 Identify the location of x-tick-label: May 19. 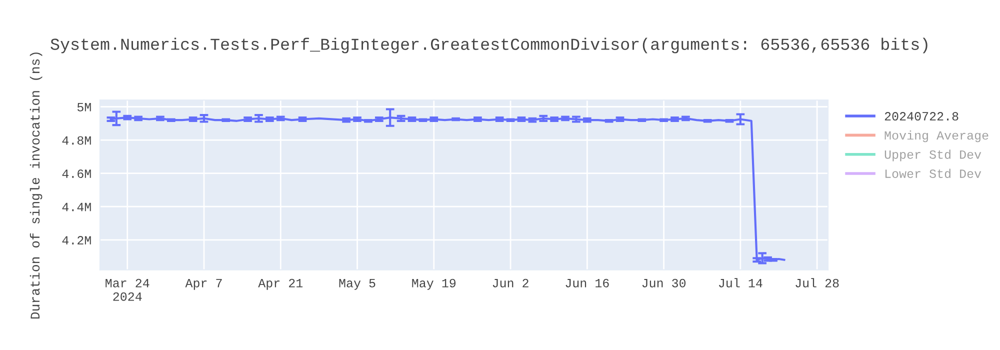
(434, 284).